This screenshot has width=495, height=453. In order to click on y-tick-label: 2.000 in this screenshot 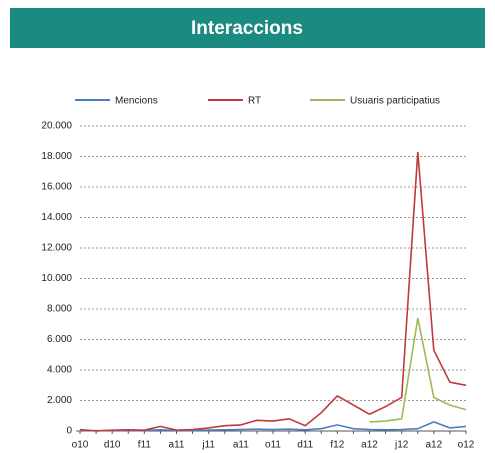, I will do `click(59, 400)`.